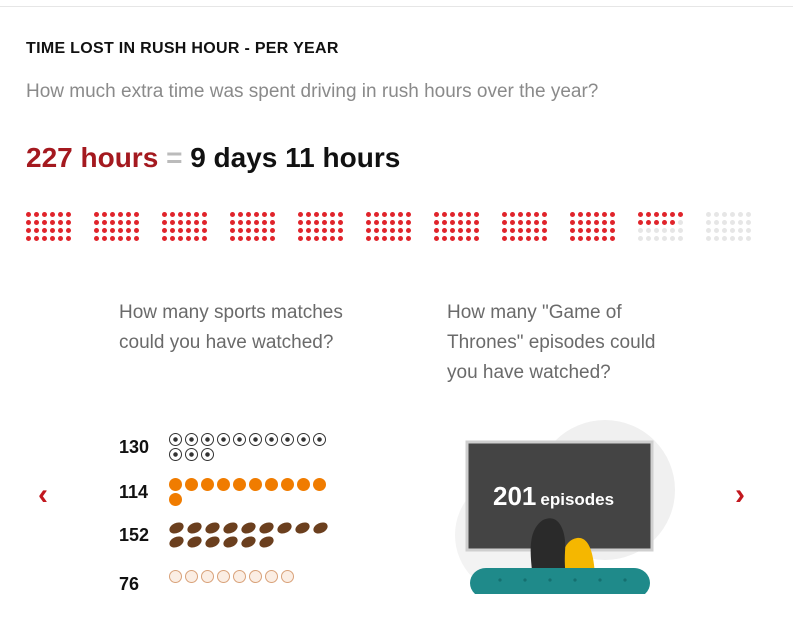 This screenshot has width=793, height=641. I want to click on baseball-icon, so click(271, 576).